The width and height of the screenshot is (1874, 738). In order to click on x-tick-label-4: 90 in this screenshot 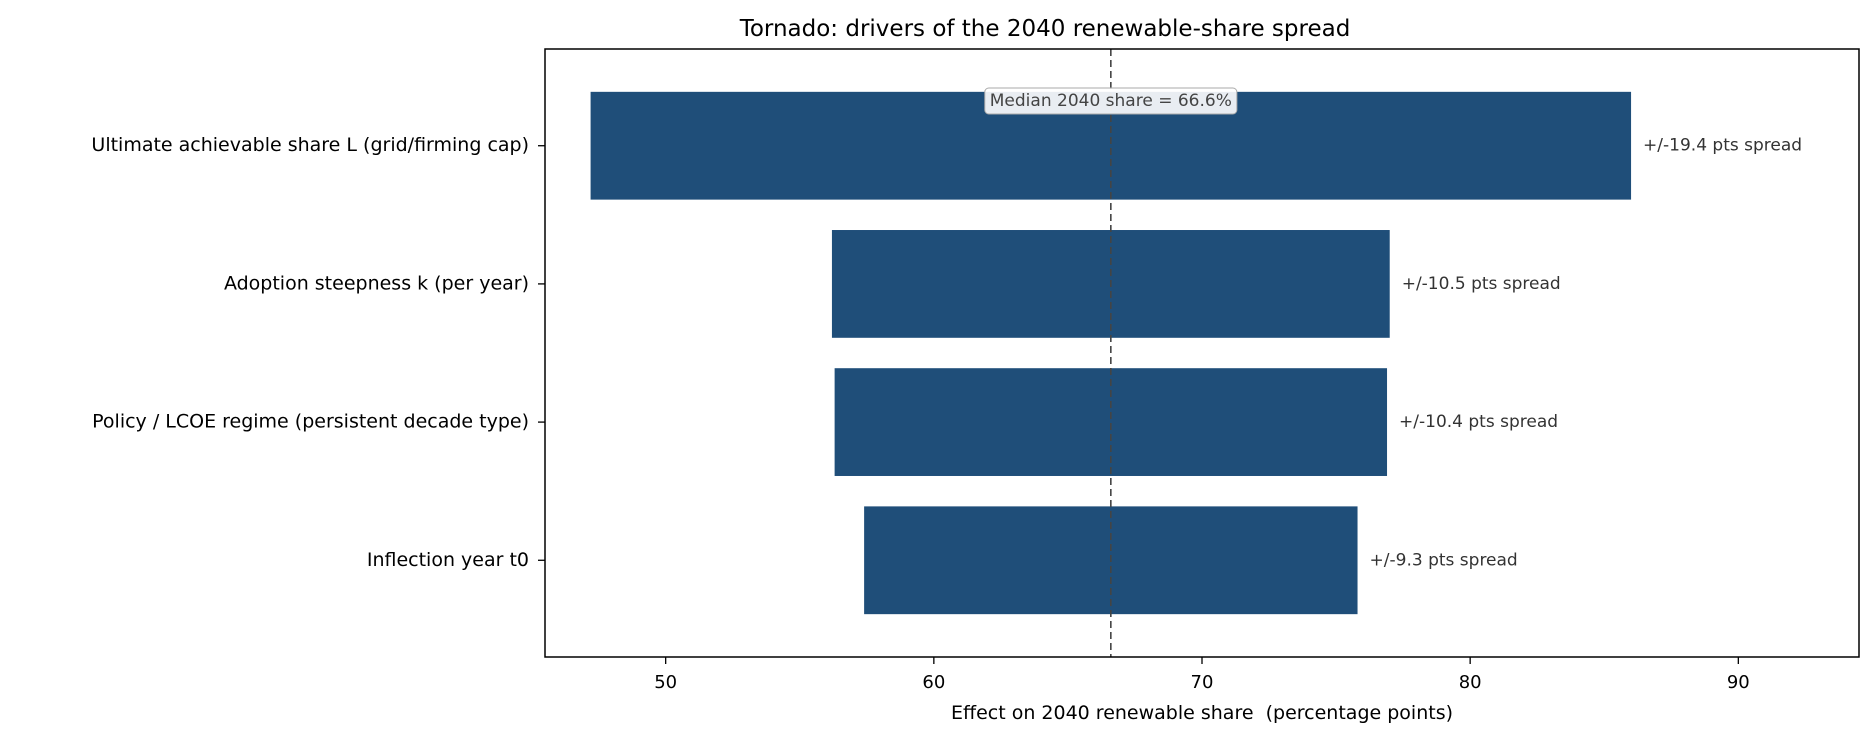, I will do `click(1738, 682)`.